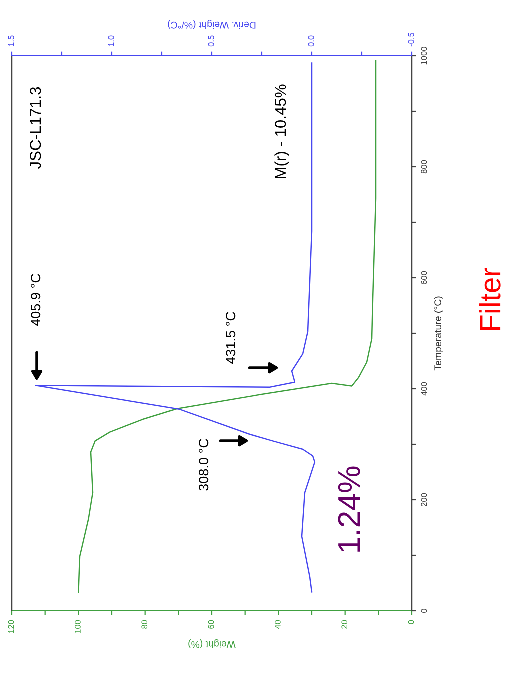  What do you see at coordinates (282, 131) in the screenshot?
I see `annotation: M(r) - 10.45%` at bounding box center [282, 131].